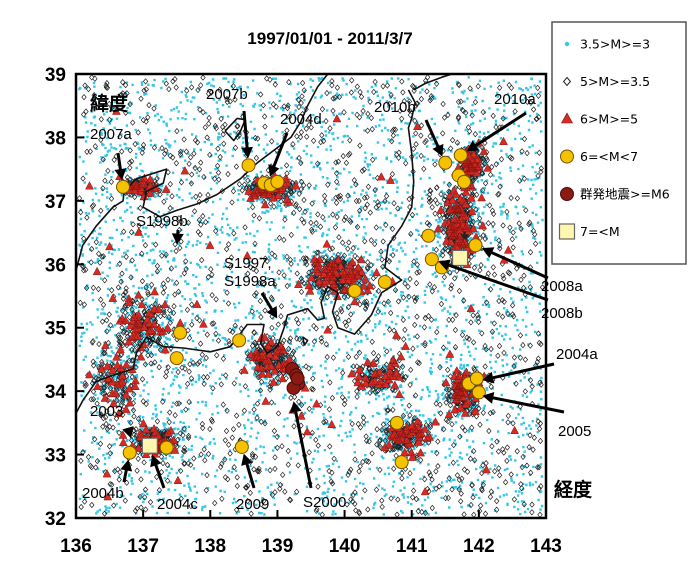 The height and width of the screenshot is (565, 700). What do you see at coordinates (103, 493) in the screenshot?
I see `event-label: 2004b` at bounding box center [103, 493].